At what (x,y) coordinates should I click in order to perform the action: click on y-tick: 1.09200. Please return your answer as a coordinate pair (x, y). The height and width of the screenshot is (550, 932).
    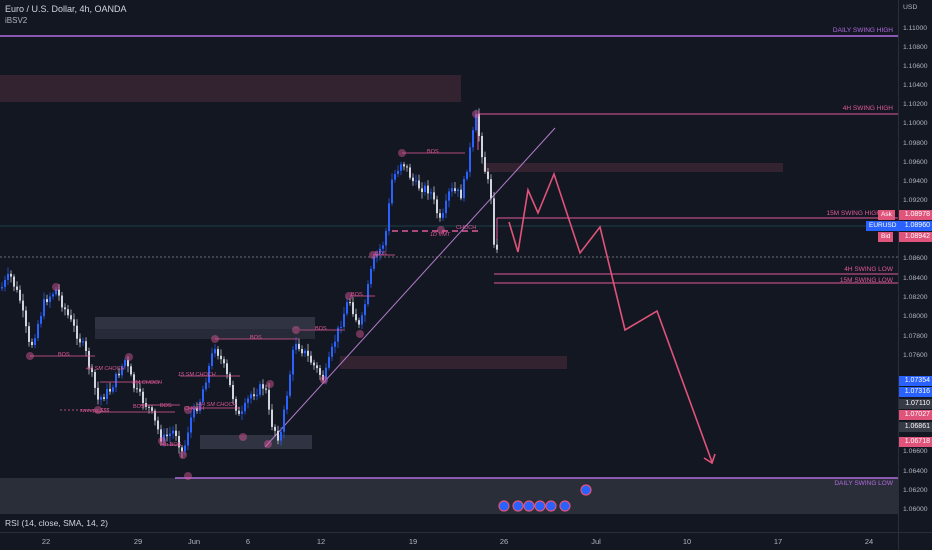
    Looking at the image, I should click on (915, 200).